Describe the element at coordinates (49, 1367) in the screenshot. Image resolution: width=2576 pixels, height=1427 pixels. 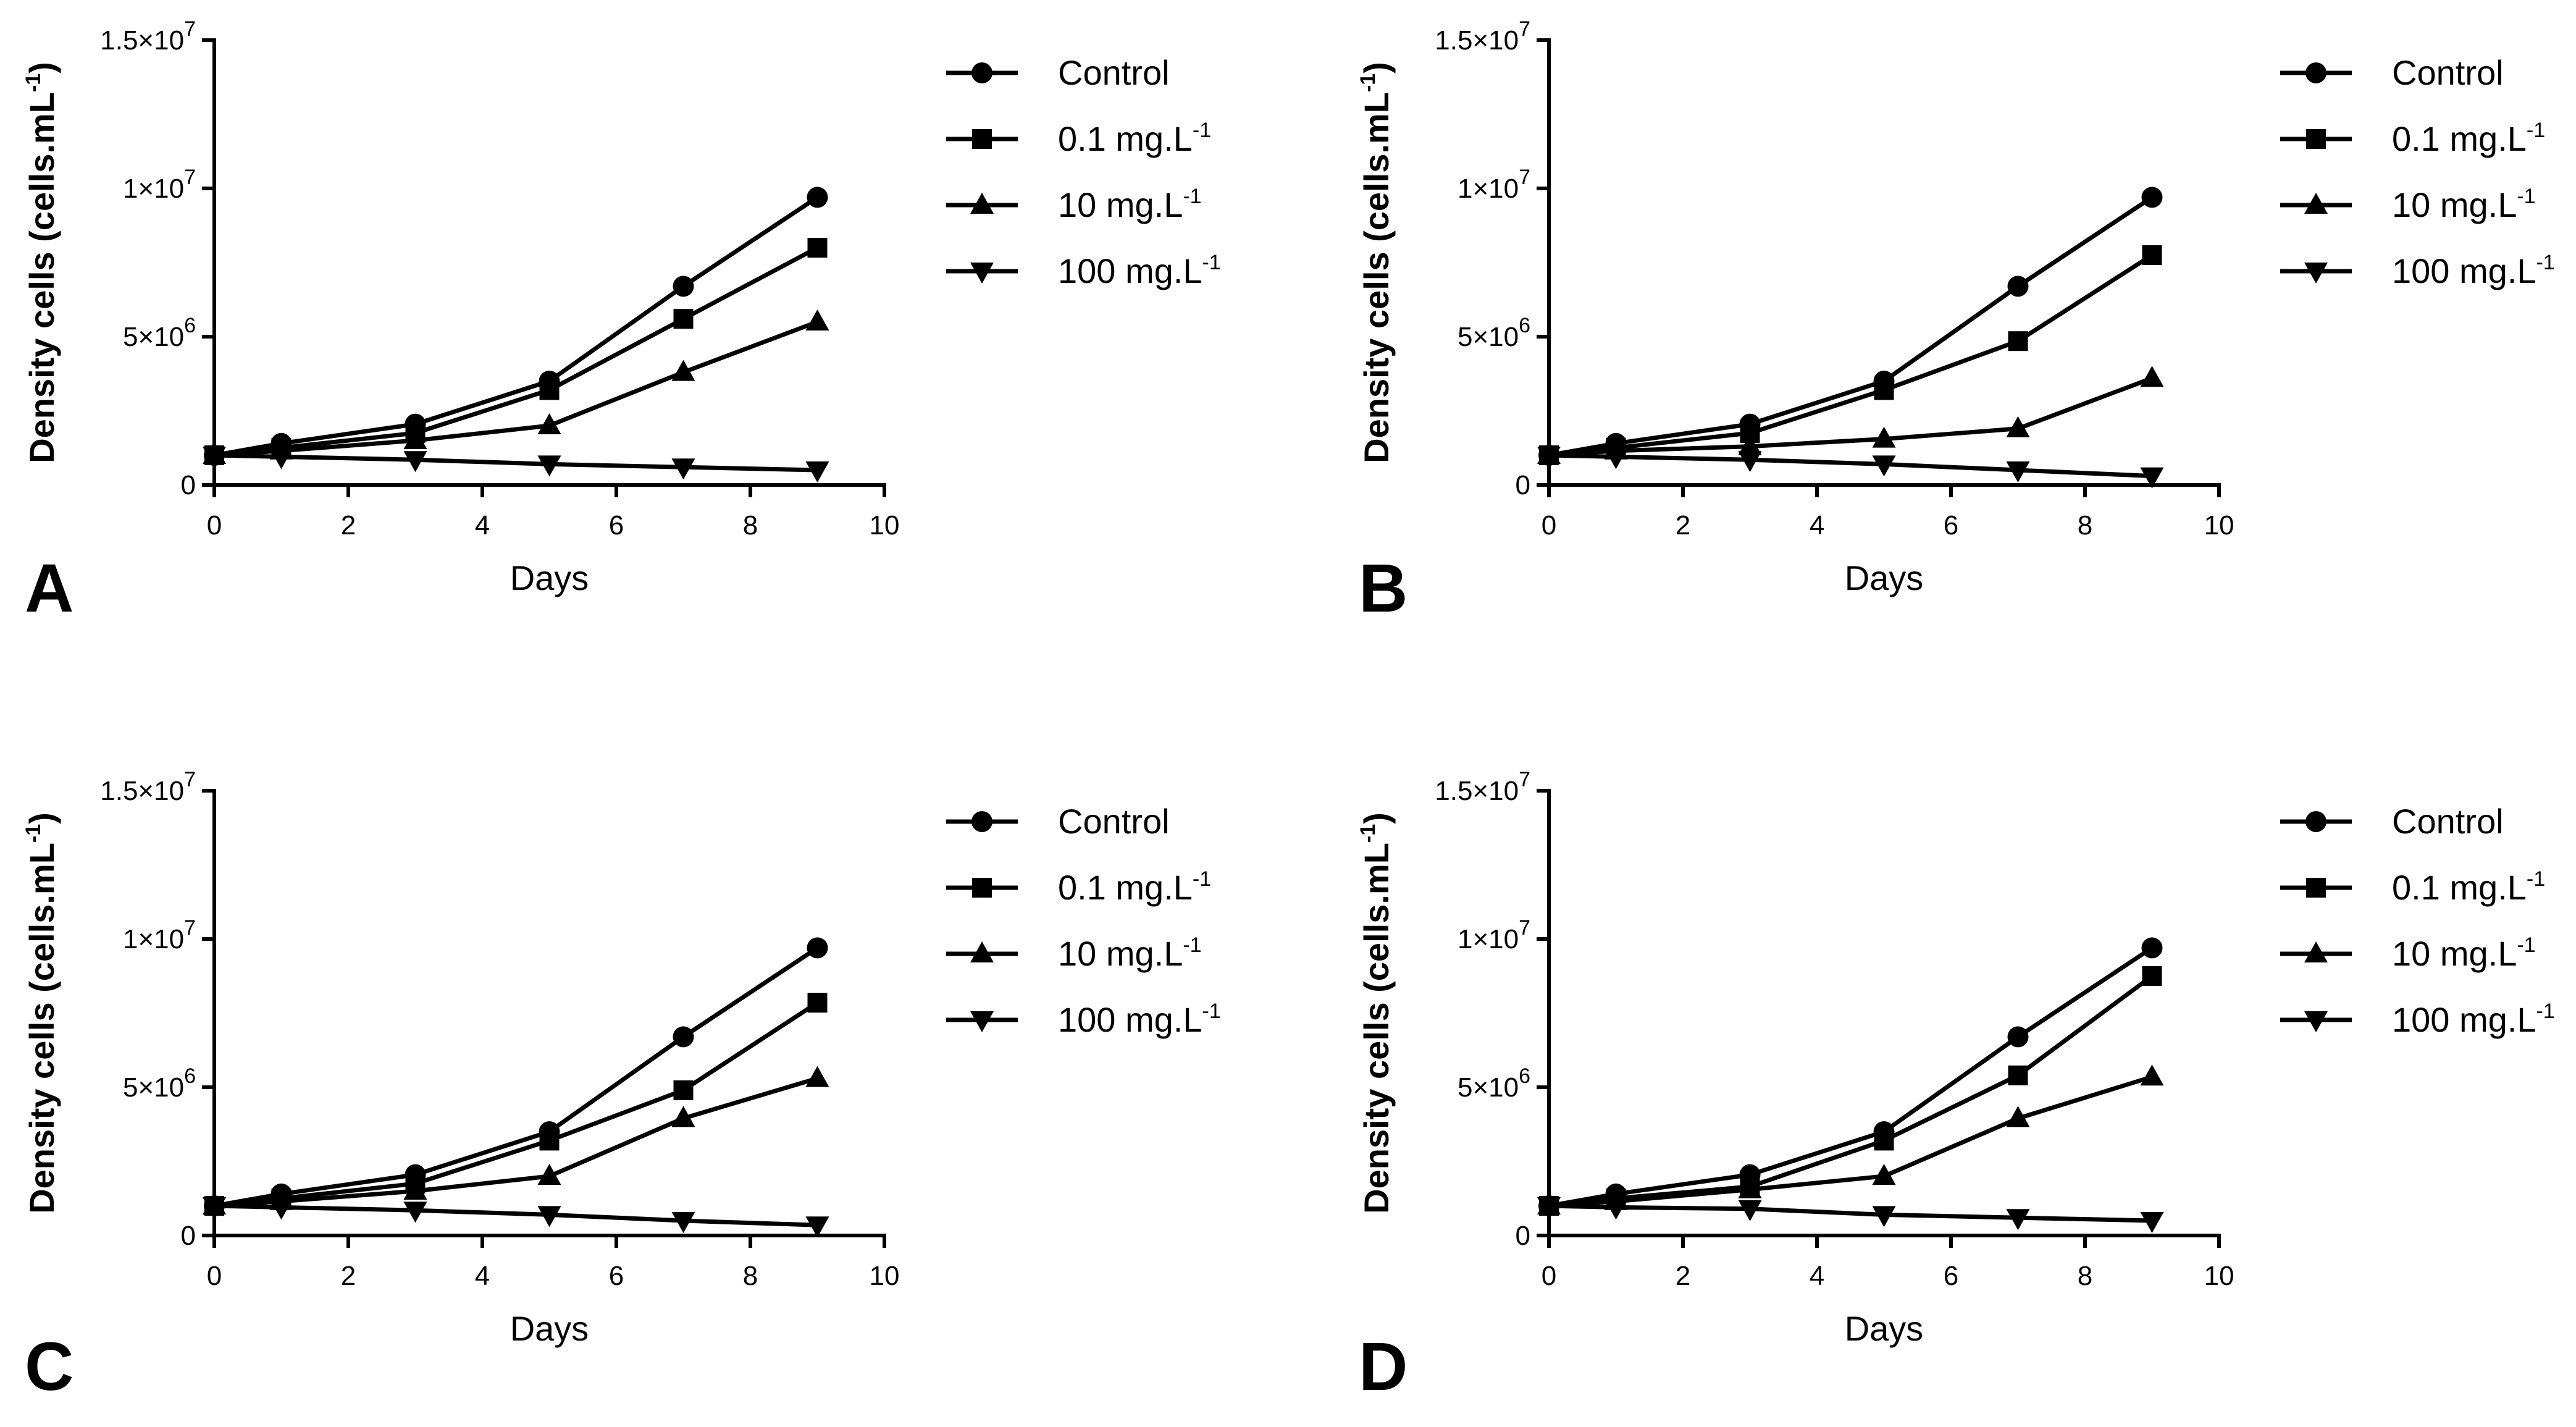
I see `panel-label: C` at that location.